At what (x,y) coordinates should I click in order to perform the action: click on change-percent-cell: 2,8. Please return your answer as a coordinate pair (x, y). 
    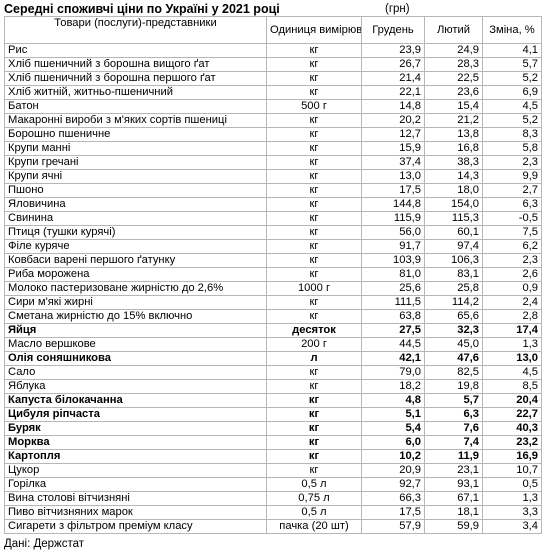
    Looking at the image, I should click on (512, 316).